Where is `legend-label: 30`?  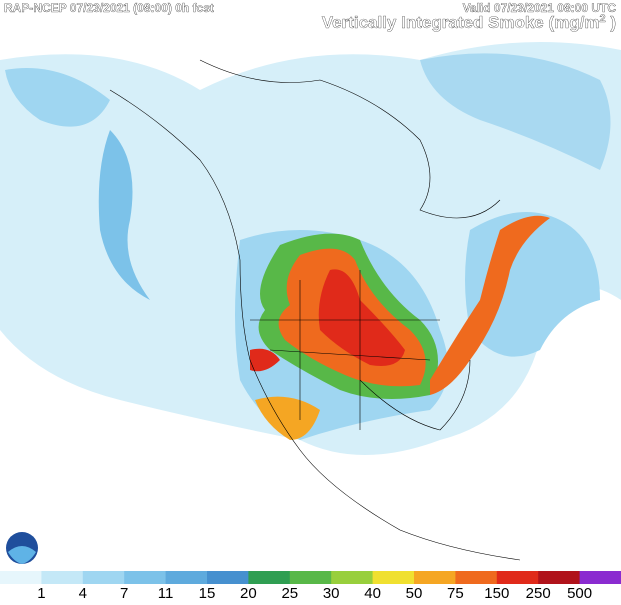 legend-label: 30 is located at coordinates (331, 592).